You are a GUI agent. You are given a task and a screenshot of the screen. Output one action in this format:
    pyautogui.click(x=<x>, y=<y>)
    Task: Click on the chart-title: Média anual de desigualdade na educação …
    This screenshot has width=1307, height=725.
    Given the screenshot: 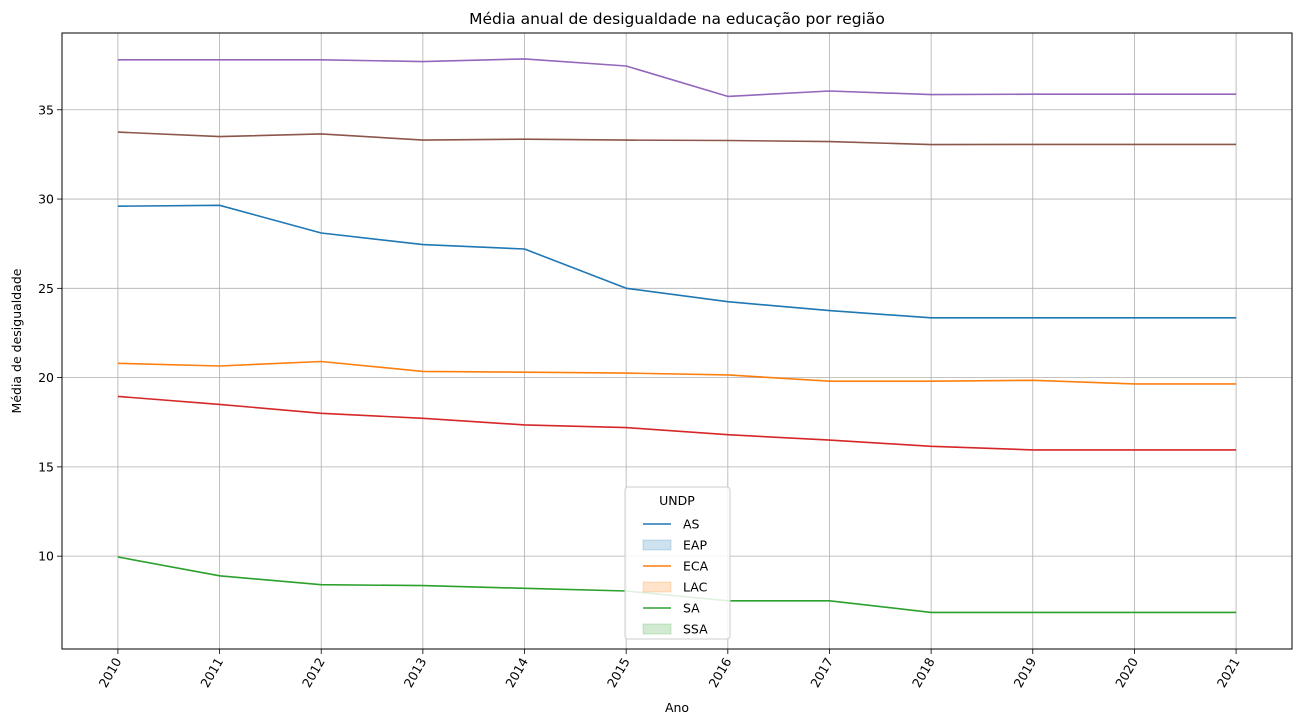 What is the action you would take?
    pyautogui.click(x=677, y=19)
    